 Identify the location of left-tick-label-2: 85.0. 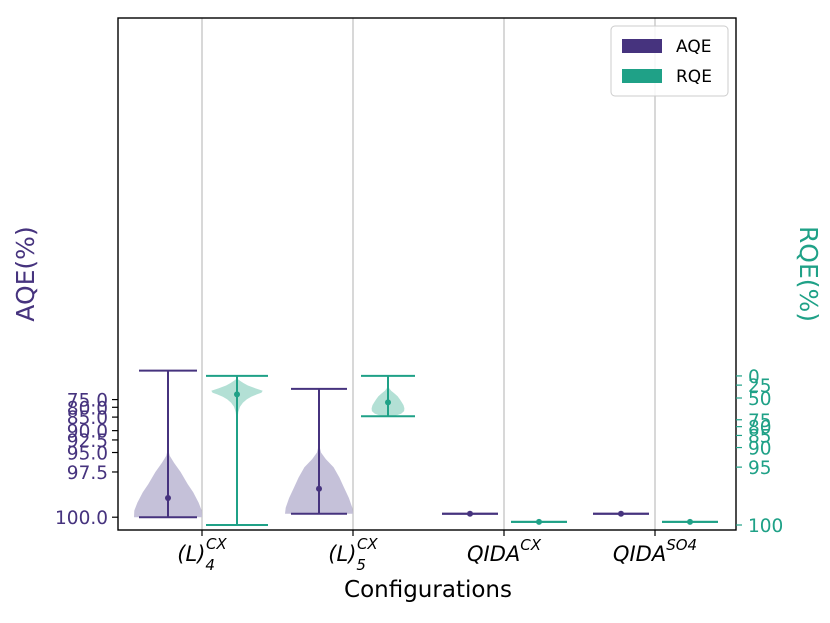
(87, 418).